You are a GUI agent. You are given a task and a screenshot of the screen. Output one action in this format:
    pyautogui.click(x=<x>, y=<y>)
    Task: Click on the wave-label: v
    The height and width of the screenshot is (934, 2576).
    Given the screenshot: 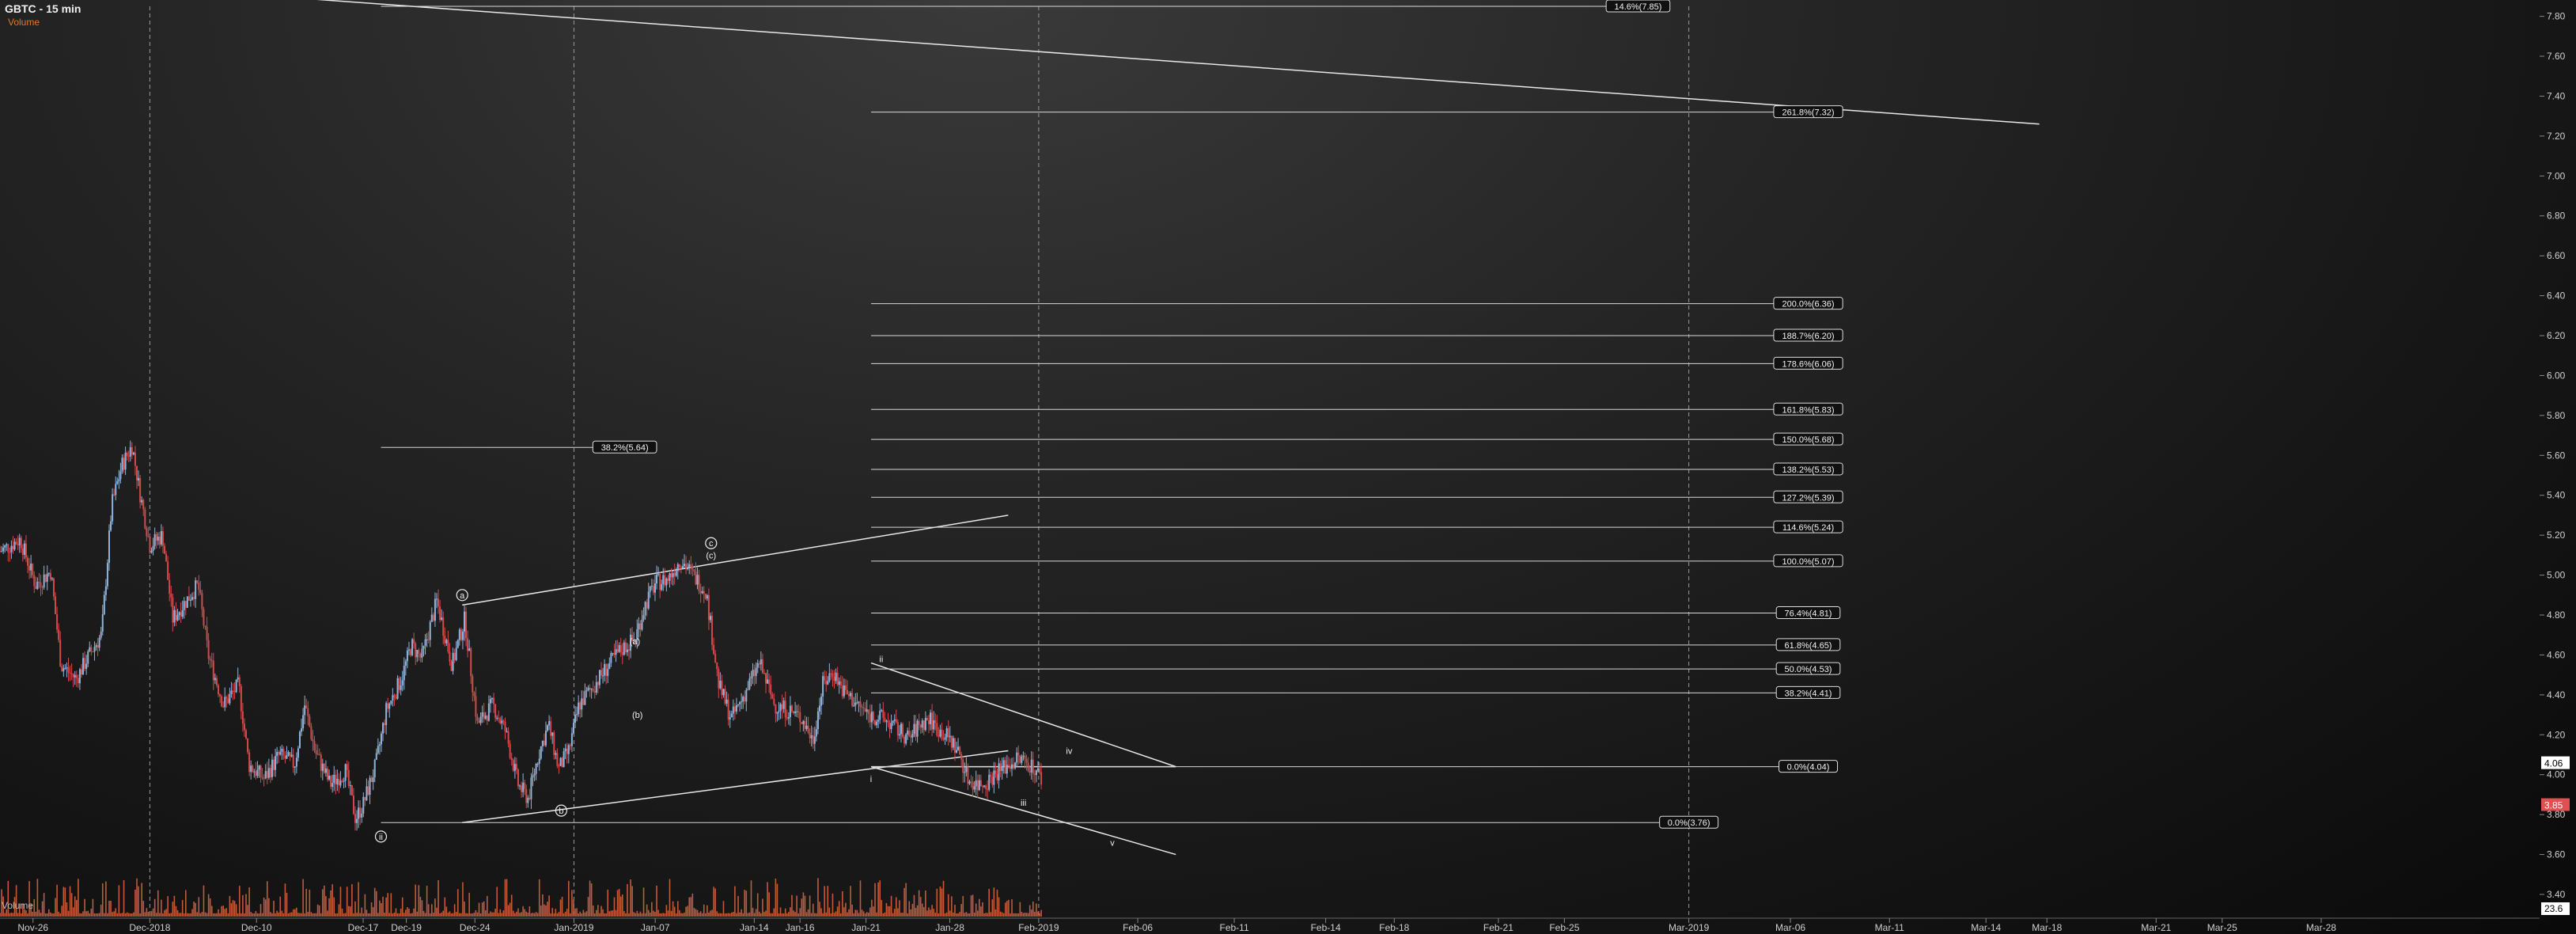 What is the action you would take?
    pyautogui.click(x=1112, y=843)
    